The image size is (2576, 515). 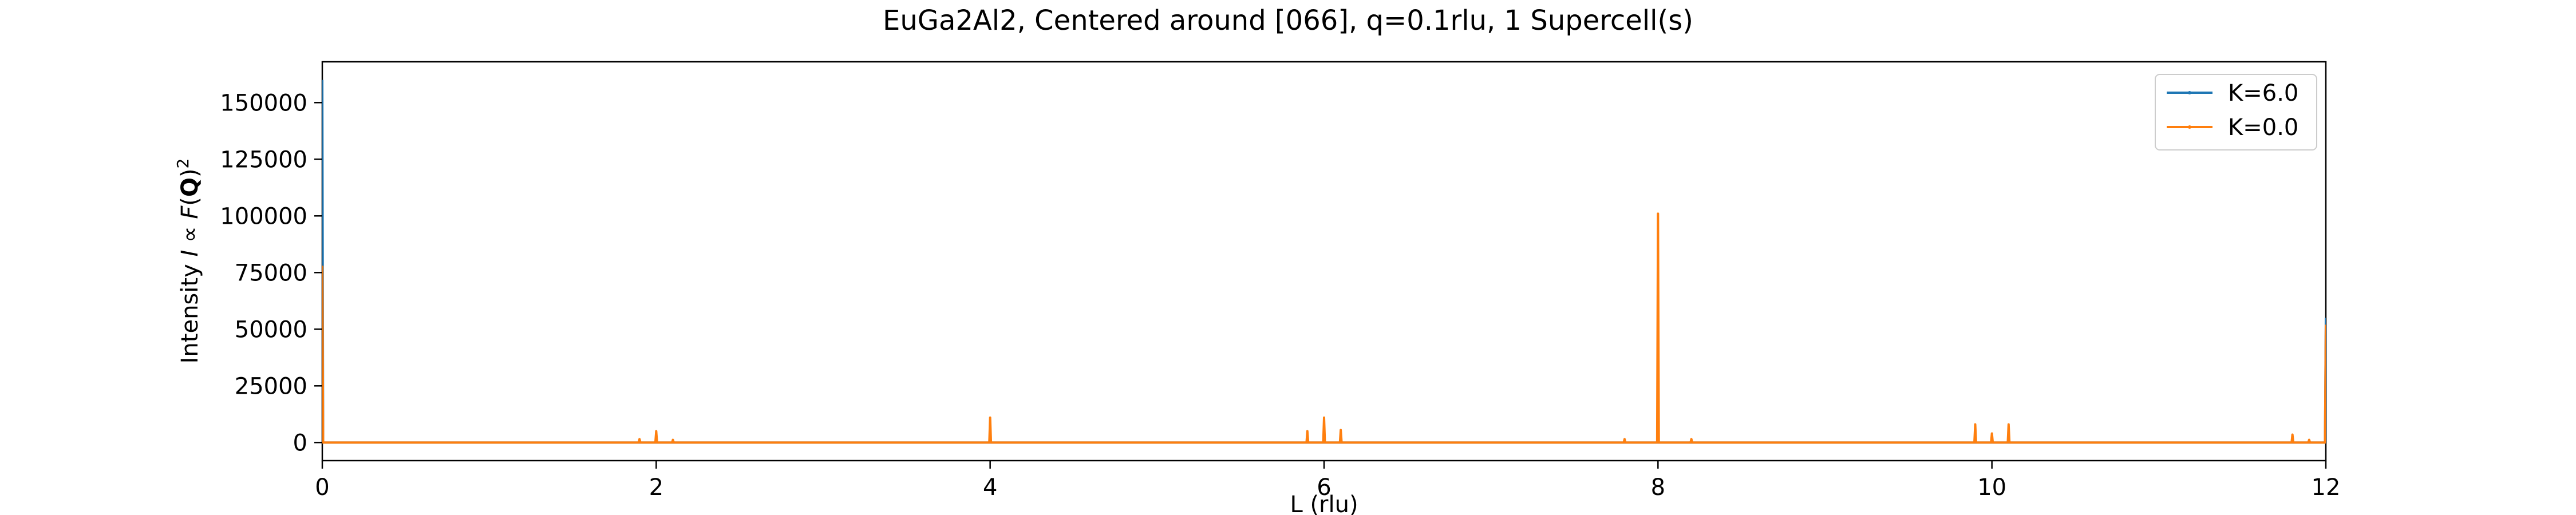 I want to click on y-axis-label-open: (, so click(x=190, y=201).